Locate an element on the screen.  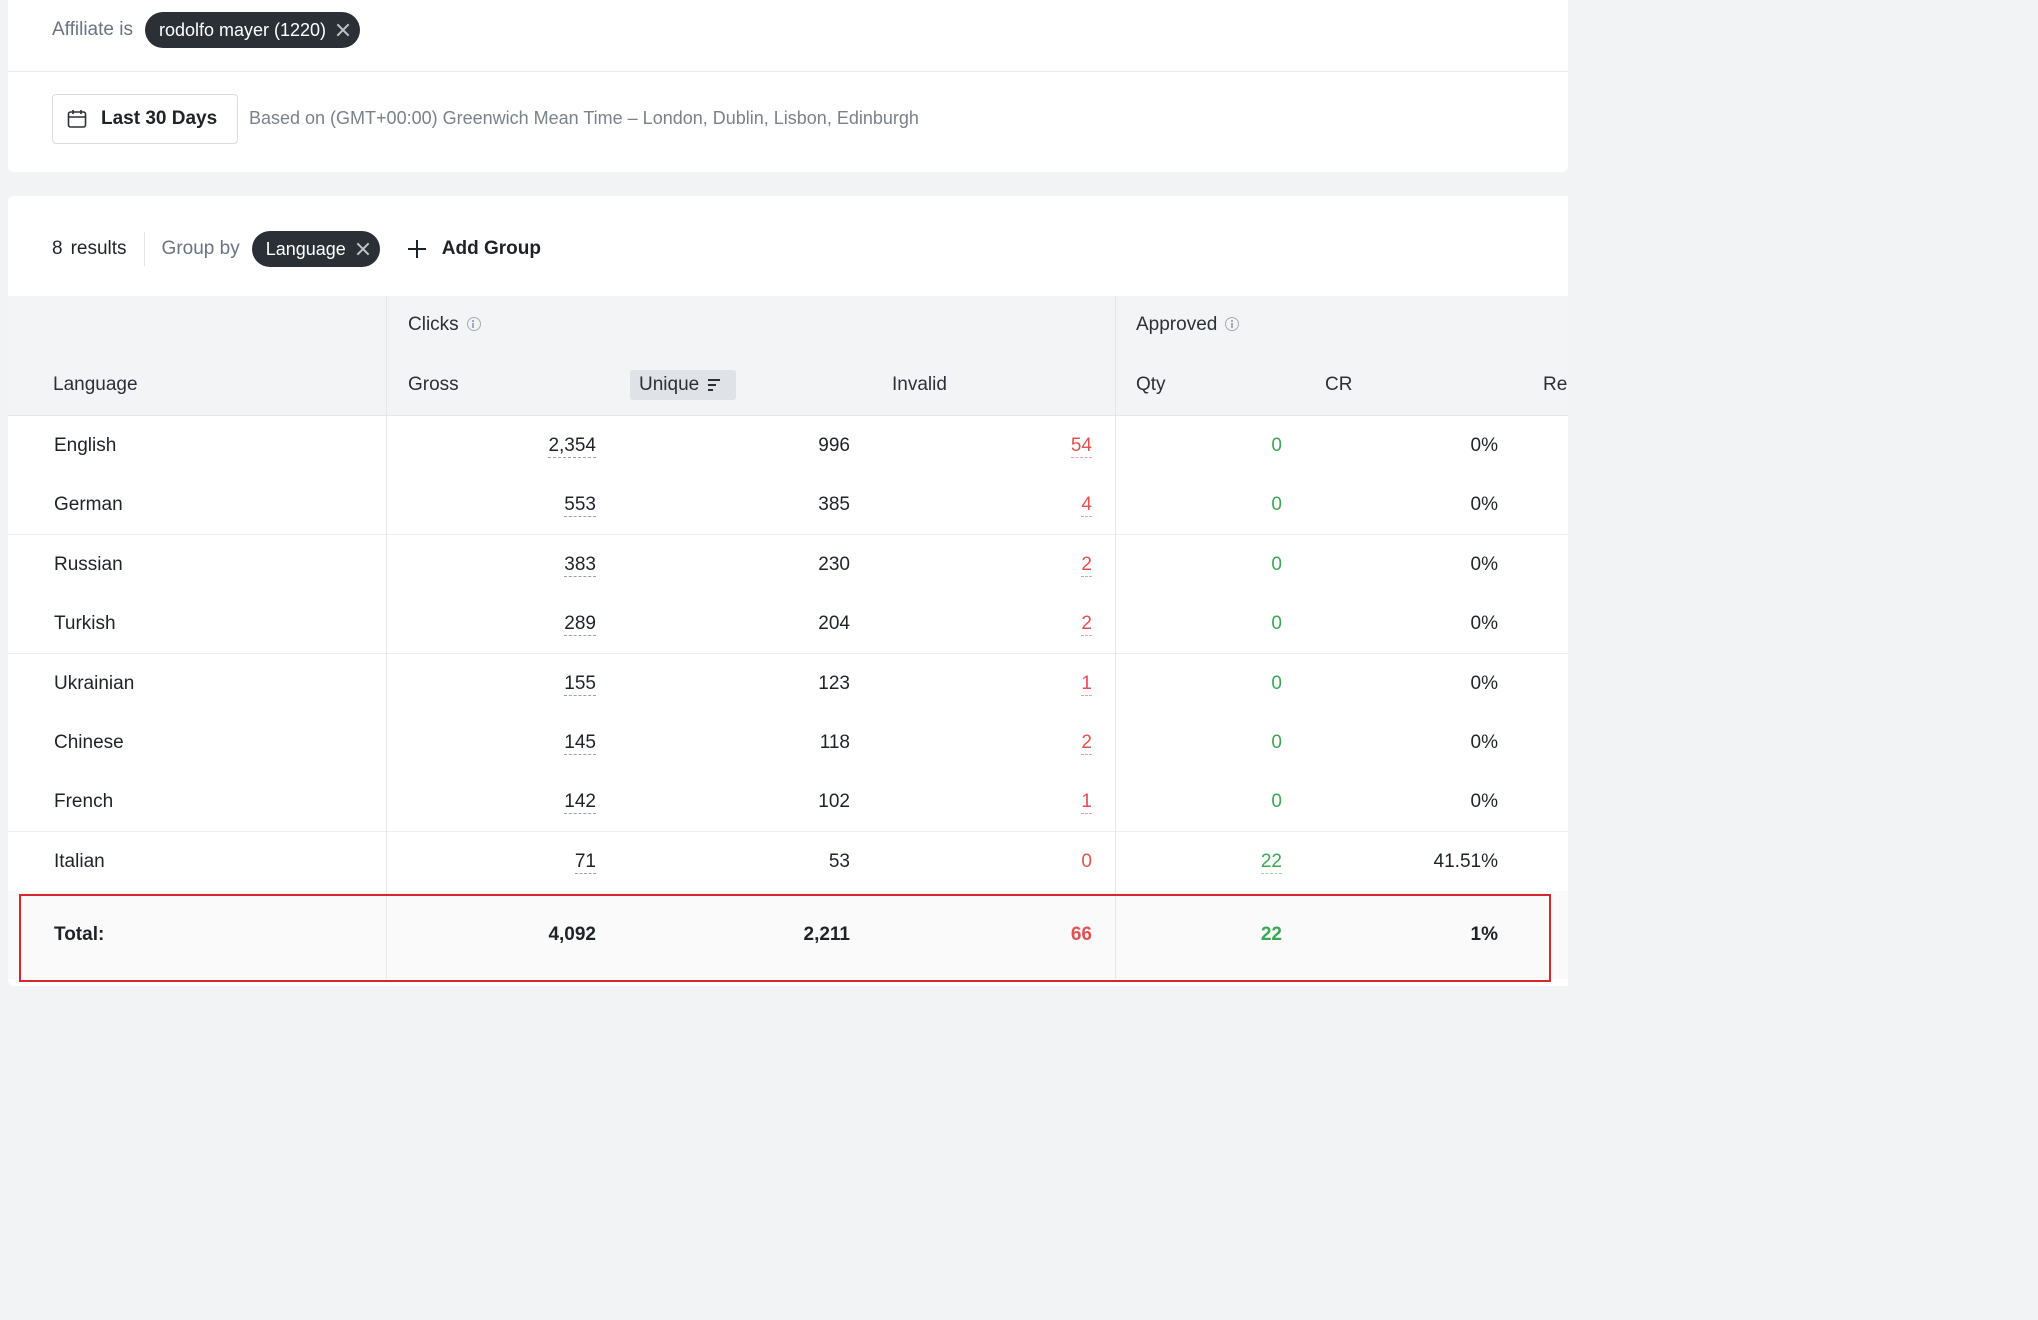
add-group-button: Add Group is located at coordinates (474, 249).